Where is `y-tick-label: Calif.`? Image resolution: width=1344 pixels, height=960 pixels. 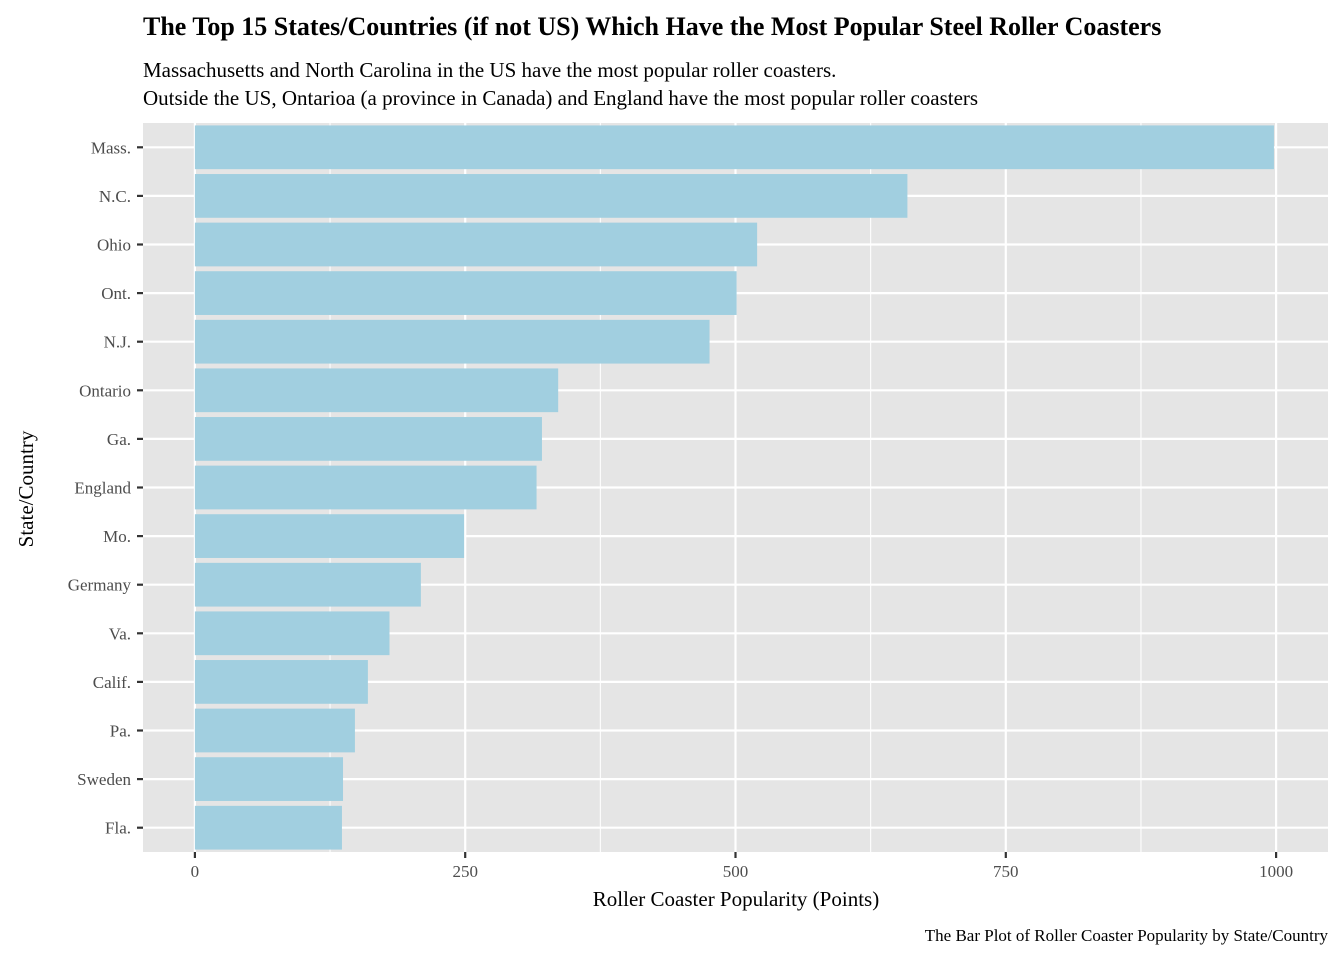
y-tick-label: Calif. is located at coordinates (112, 682).